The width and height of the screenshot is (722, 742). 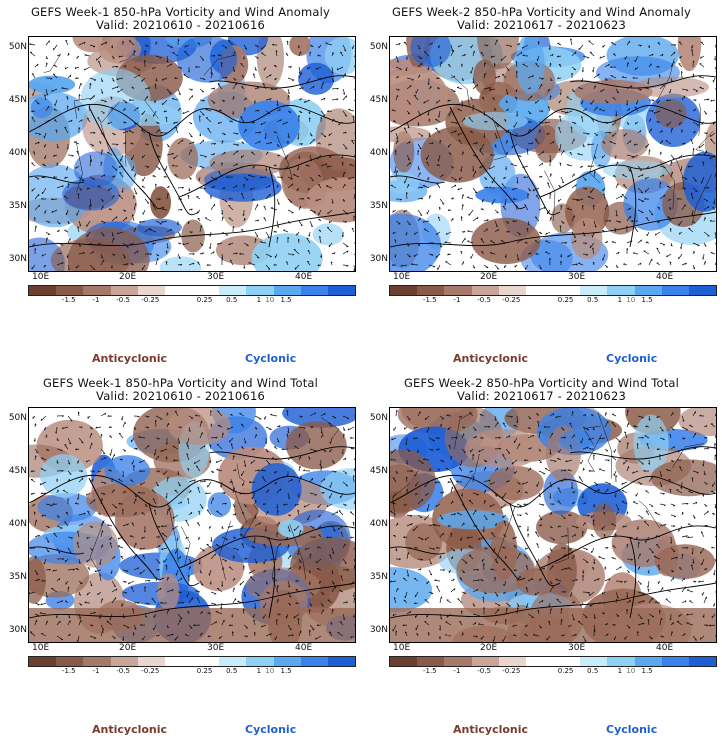 I want to click on coastline, so click(x=192, y=120).